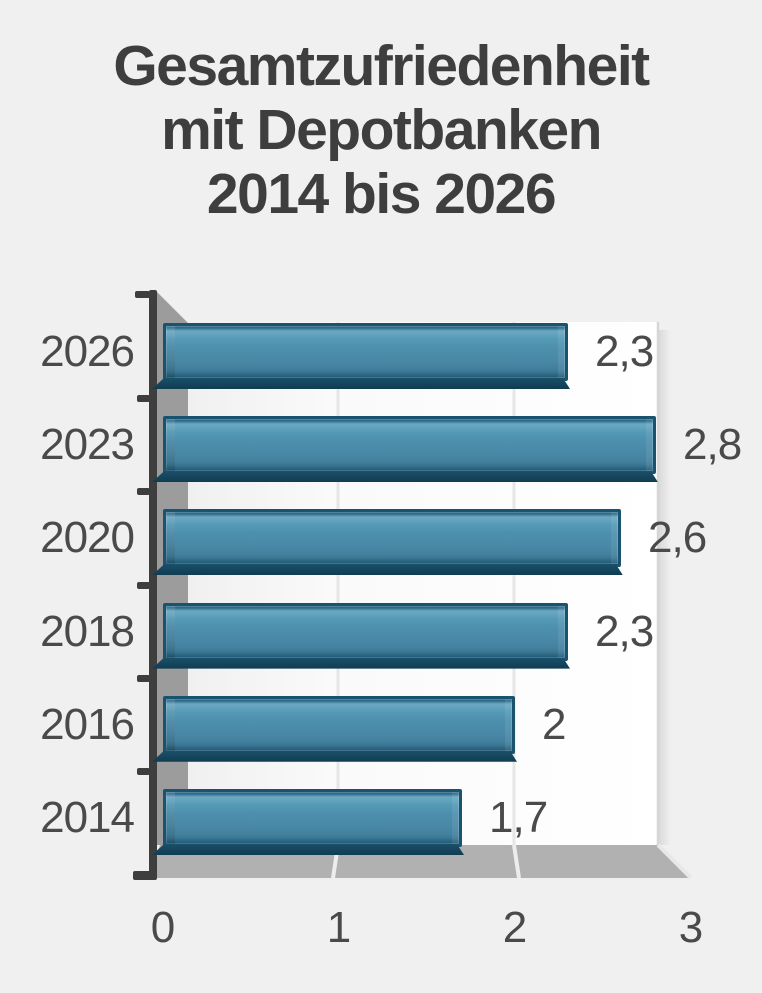 This screenshot has width=762, height=993. I want to click on value-label-2014: 1,7, so click(518, 817).